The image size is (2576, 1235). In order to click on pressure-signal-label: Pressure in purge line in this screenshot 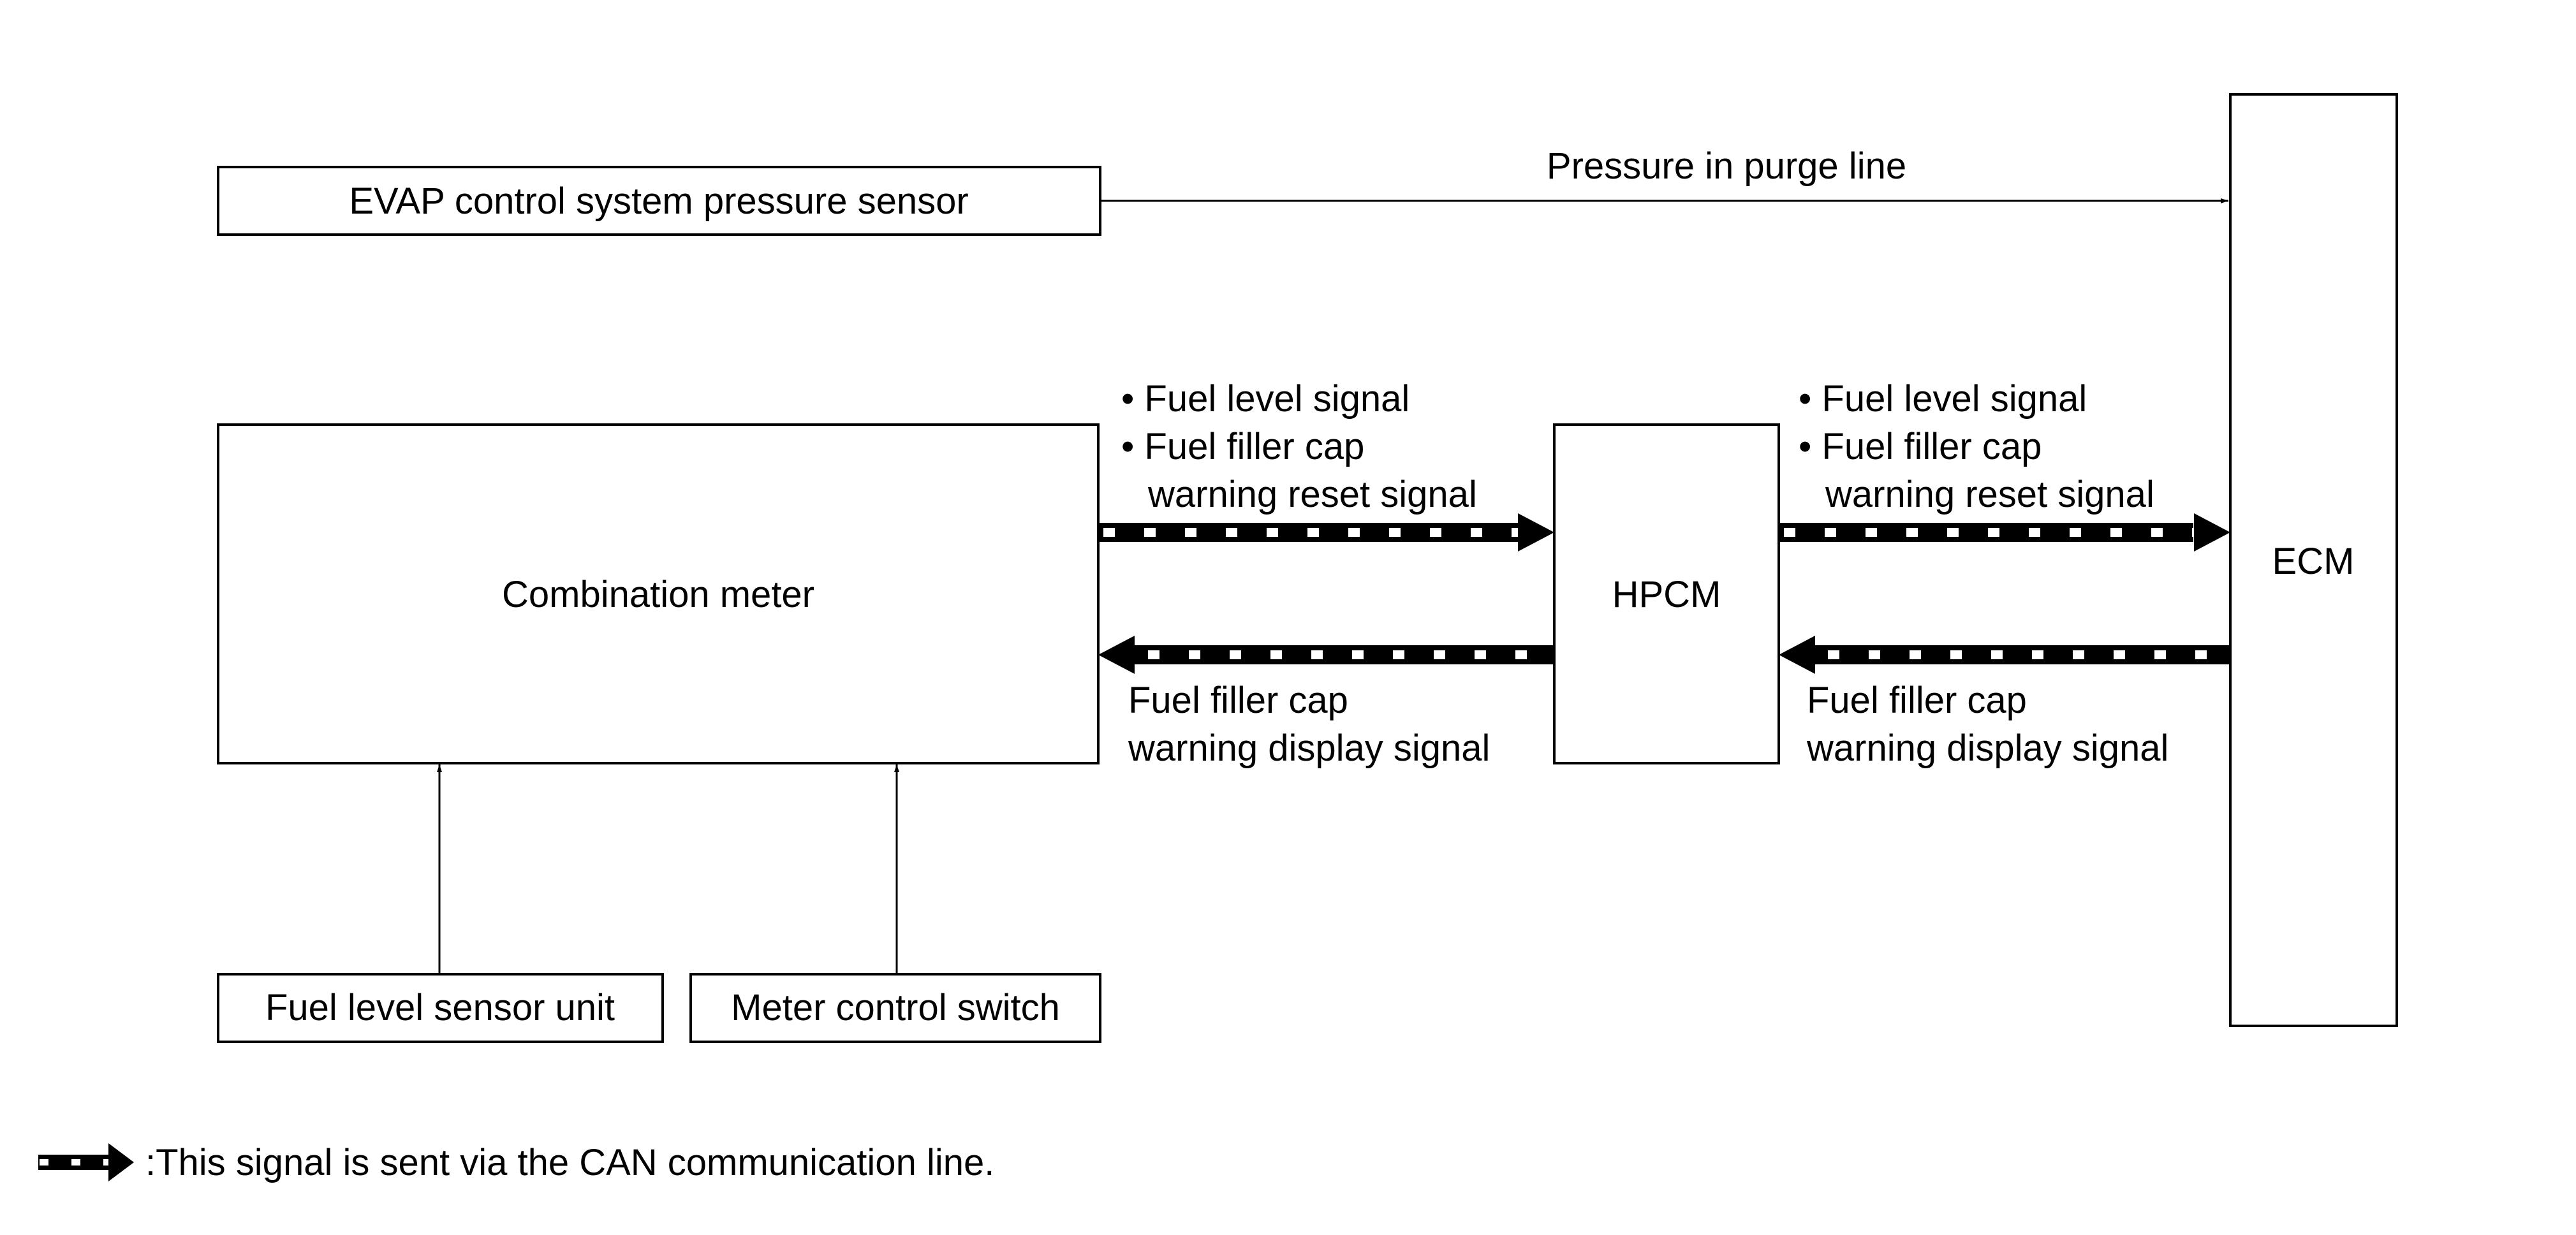, I will do `click(1726, 166)`.